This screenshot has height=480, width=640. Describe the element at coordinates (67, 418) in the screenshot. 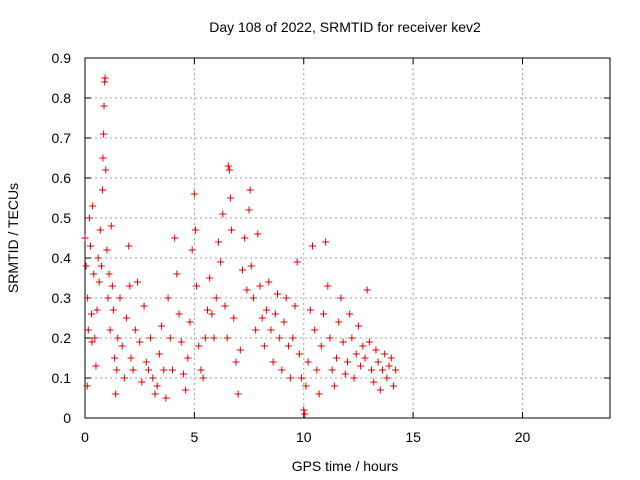

I see `y-tick-label: 0` at that location.